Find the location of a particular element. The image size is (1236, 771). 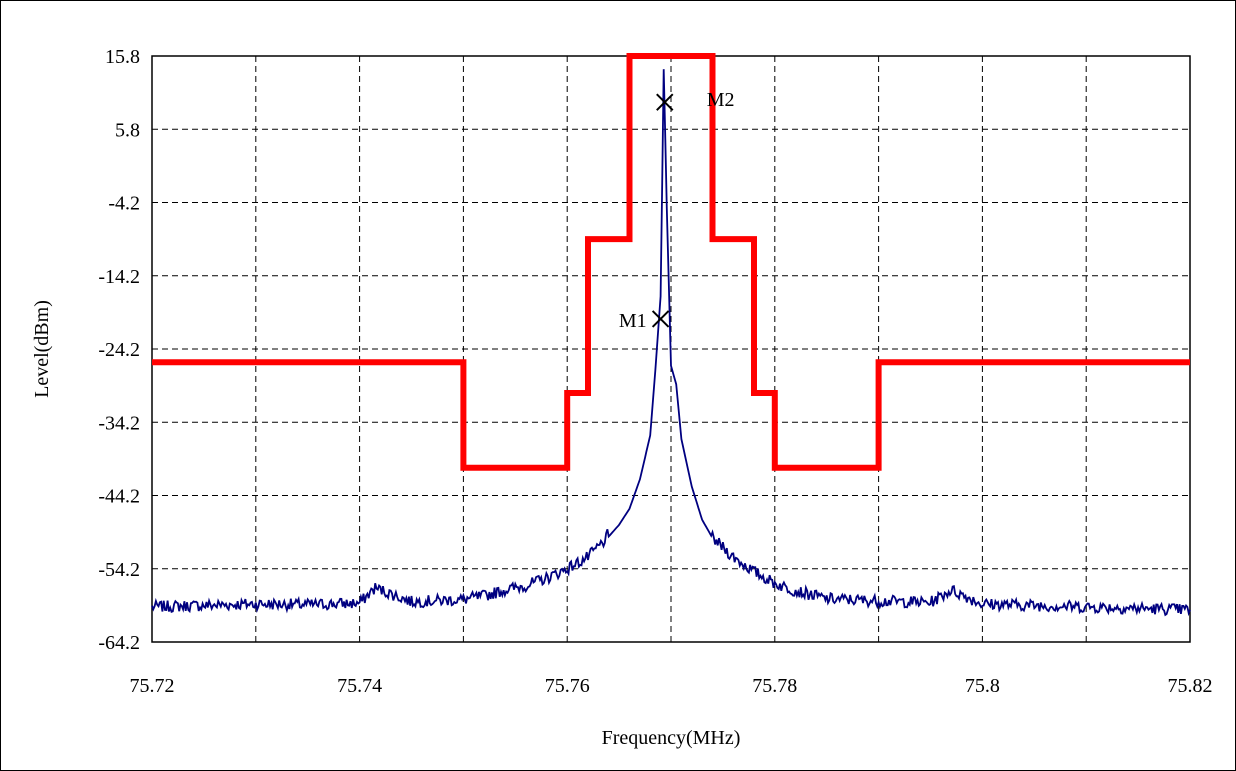

y-tick-label: -4.2 is located at coordinates (124, 204).